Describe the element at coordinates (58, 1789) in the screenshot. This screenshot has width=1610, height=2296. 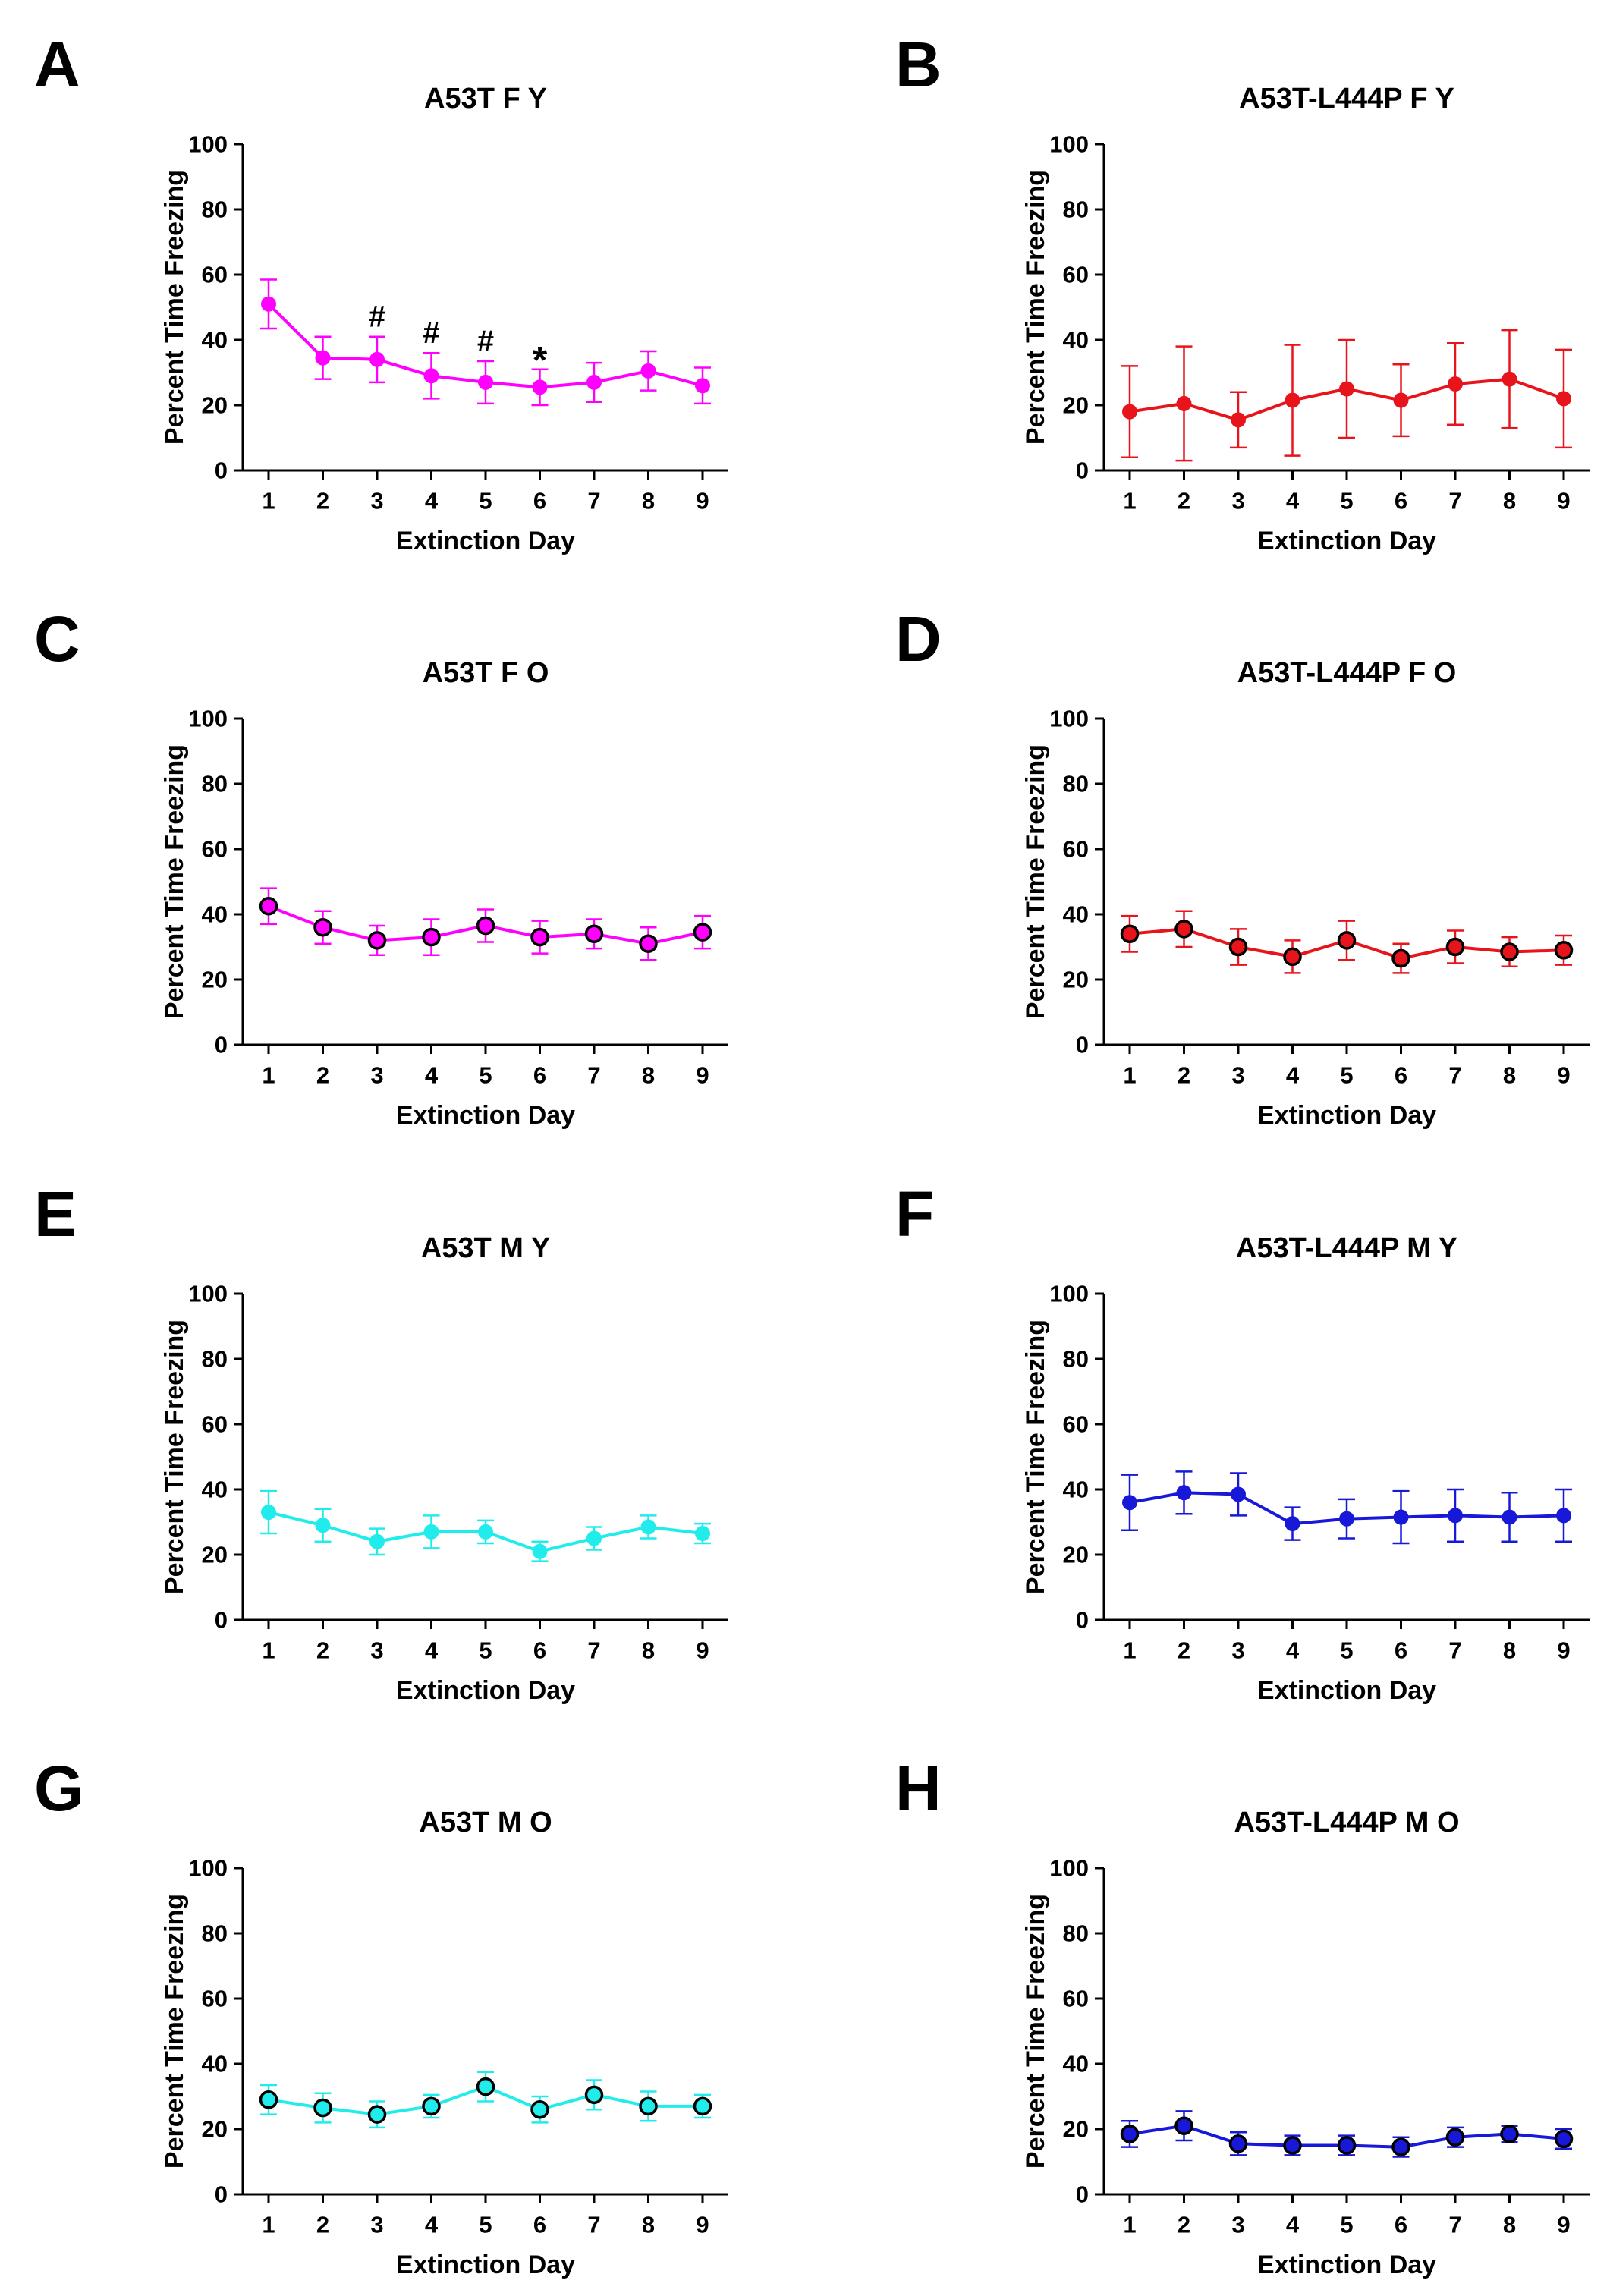
I see `panel-letter: G` at that location.